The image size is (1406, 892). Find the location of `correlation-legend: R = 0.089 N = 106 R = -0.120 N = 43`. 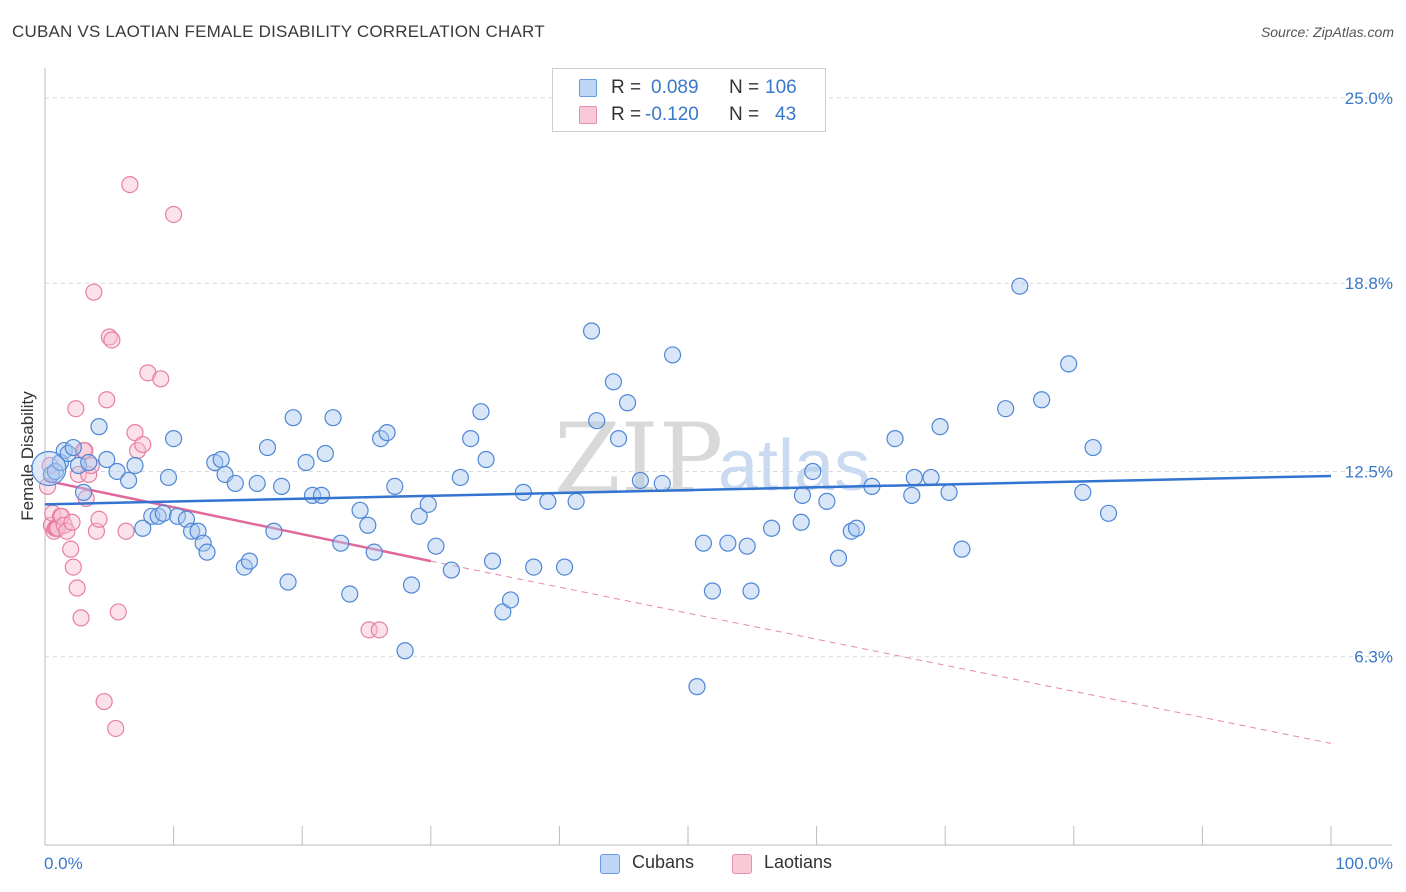

correlation-legend: R = 0.089 N = 106 R = -0.120 N = 43 is located at coordinates (689, 100).